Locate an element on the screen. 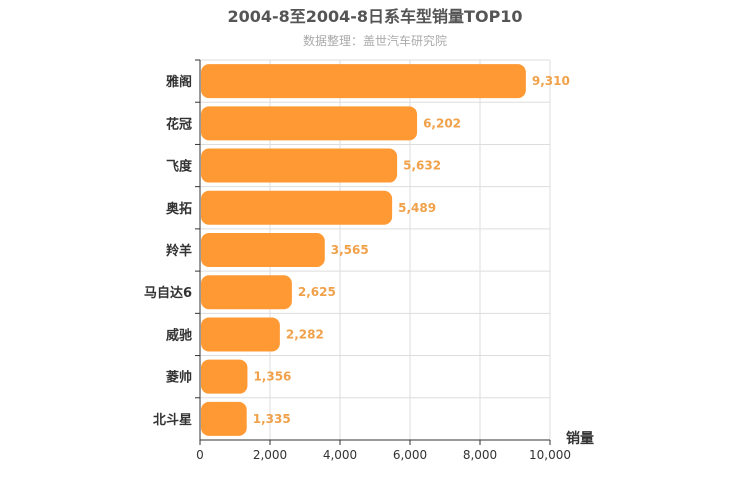 The image size is (750, 500). data-label: 2,282 is located at coordinates (305, 334).